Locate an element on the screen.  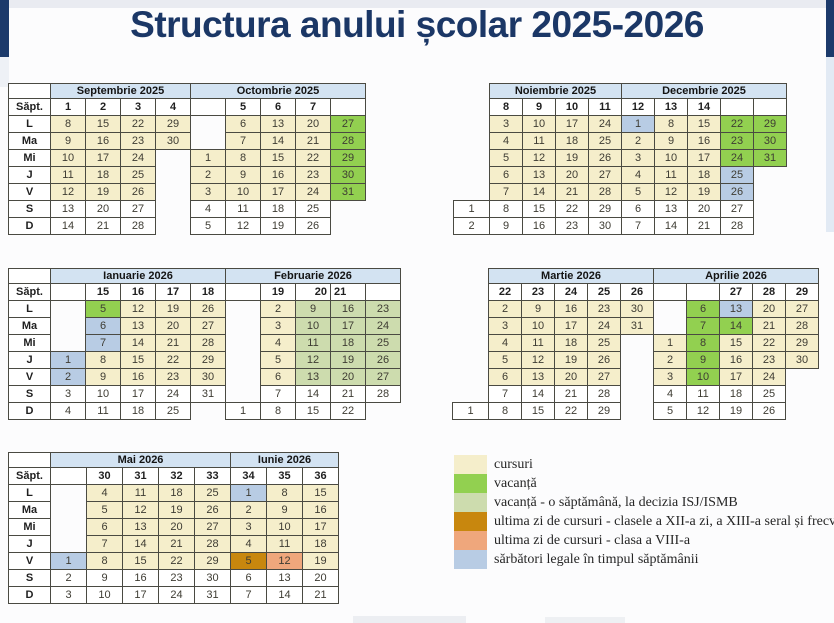
day-label: V is located at coordinates (29, 561).